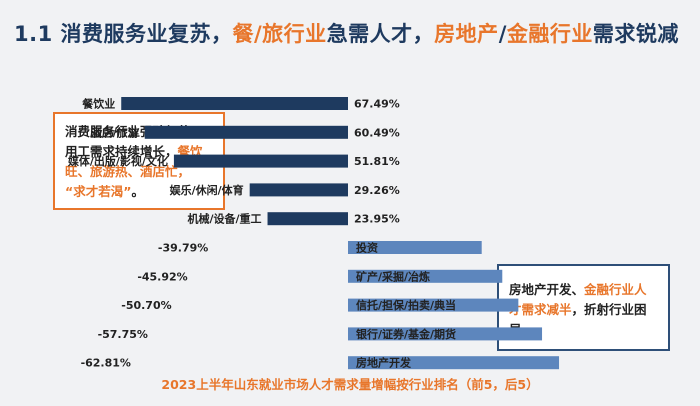 The height and width of the screenshot is (406, 700). Describe the element at coordinates (377, 219) in the screenshot. I see `value-label-4: 23.95%` at that location.